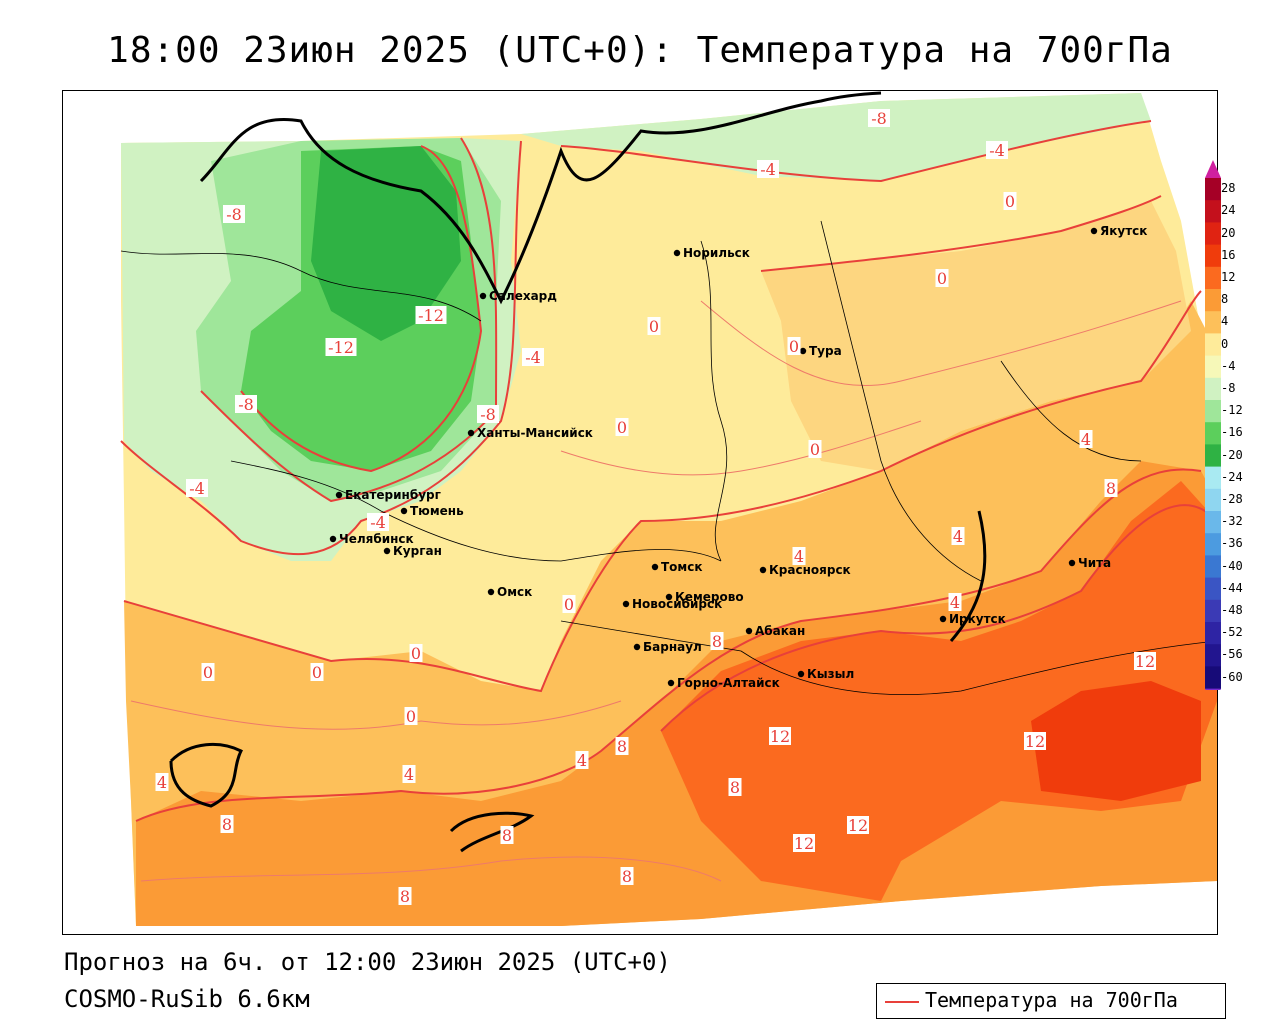  I want to click on colorbar-level-label: -56, so click(1232, 654).